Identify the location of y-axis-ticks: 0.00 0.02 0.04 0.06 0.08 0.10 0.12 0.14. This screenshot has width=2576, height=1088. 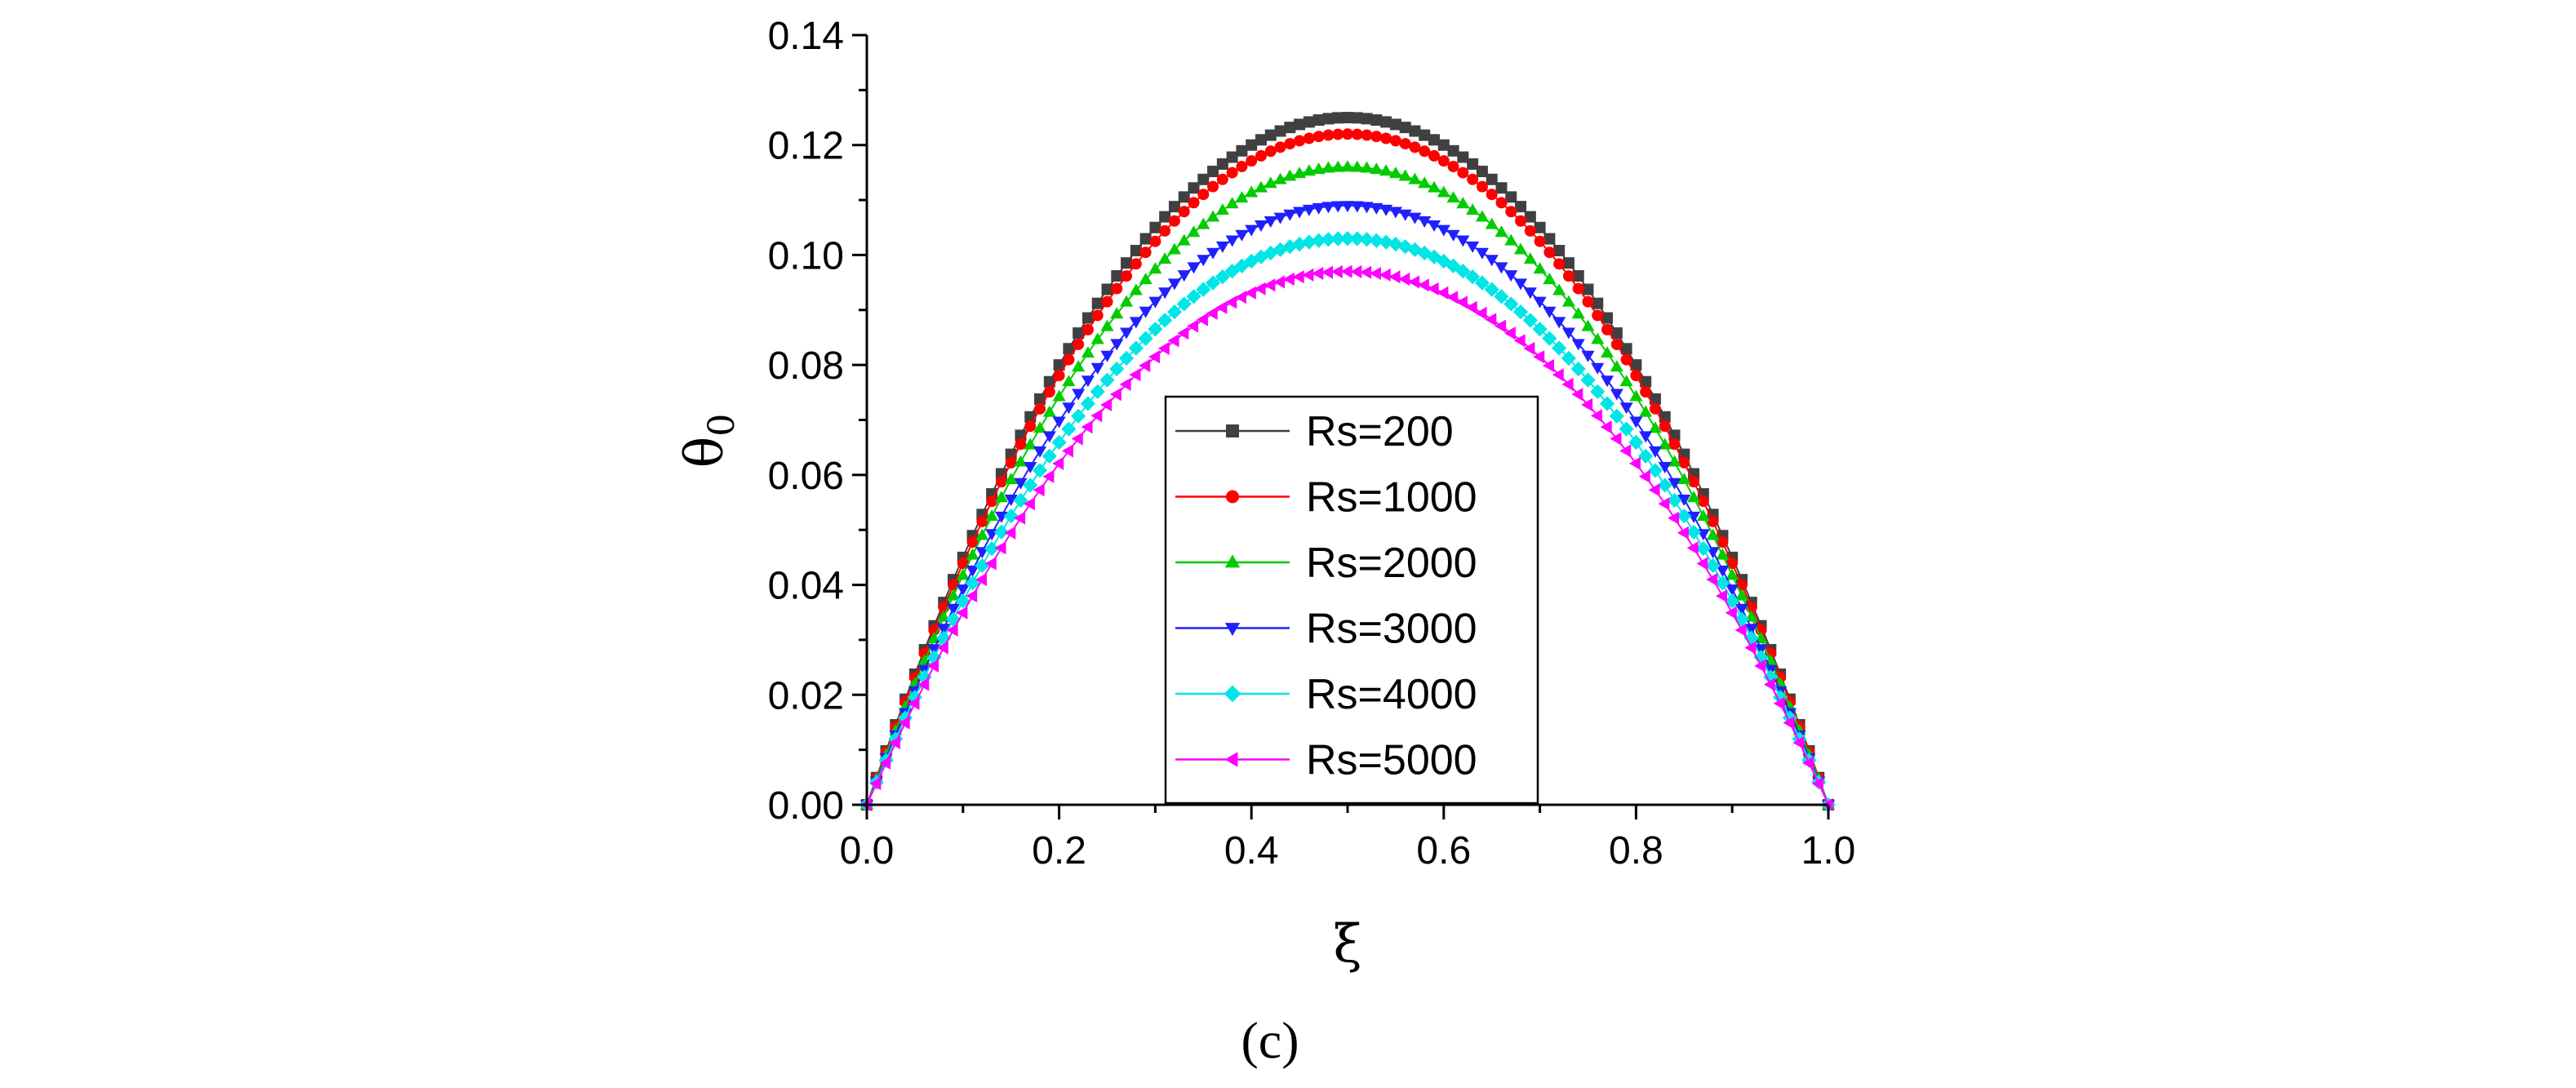
(817, 421).